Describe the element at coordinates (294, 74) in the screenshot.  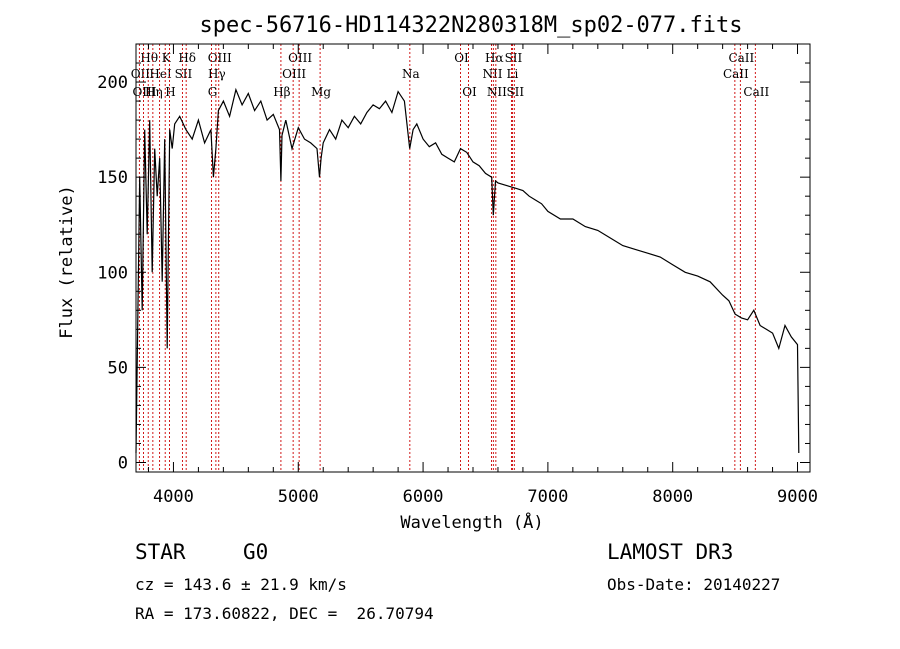
I see `line-label-14: OIII` at that location.